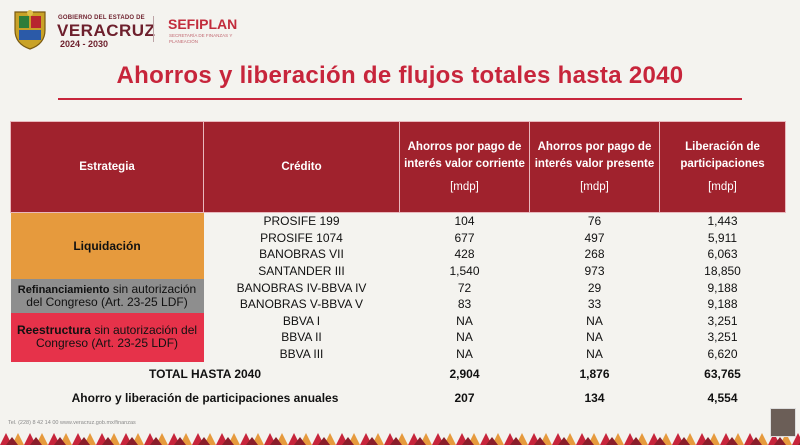  What do you see at coordinates (101, 18) in the screenshot?
I see `gov-small-label: GOBIERNO DEL ESTADO DE` at bounding box center [101, 18].